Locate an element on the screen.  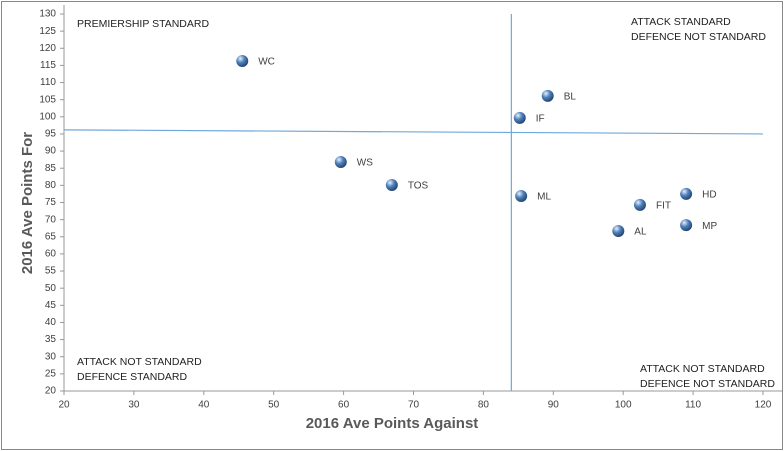
point-label: WC is located at coordinates (266, 62).